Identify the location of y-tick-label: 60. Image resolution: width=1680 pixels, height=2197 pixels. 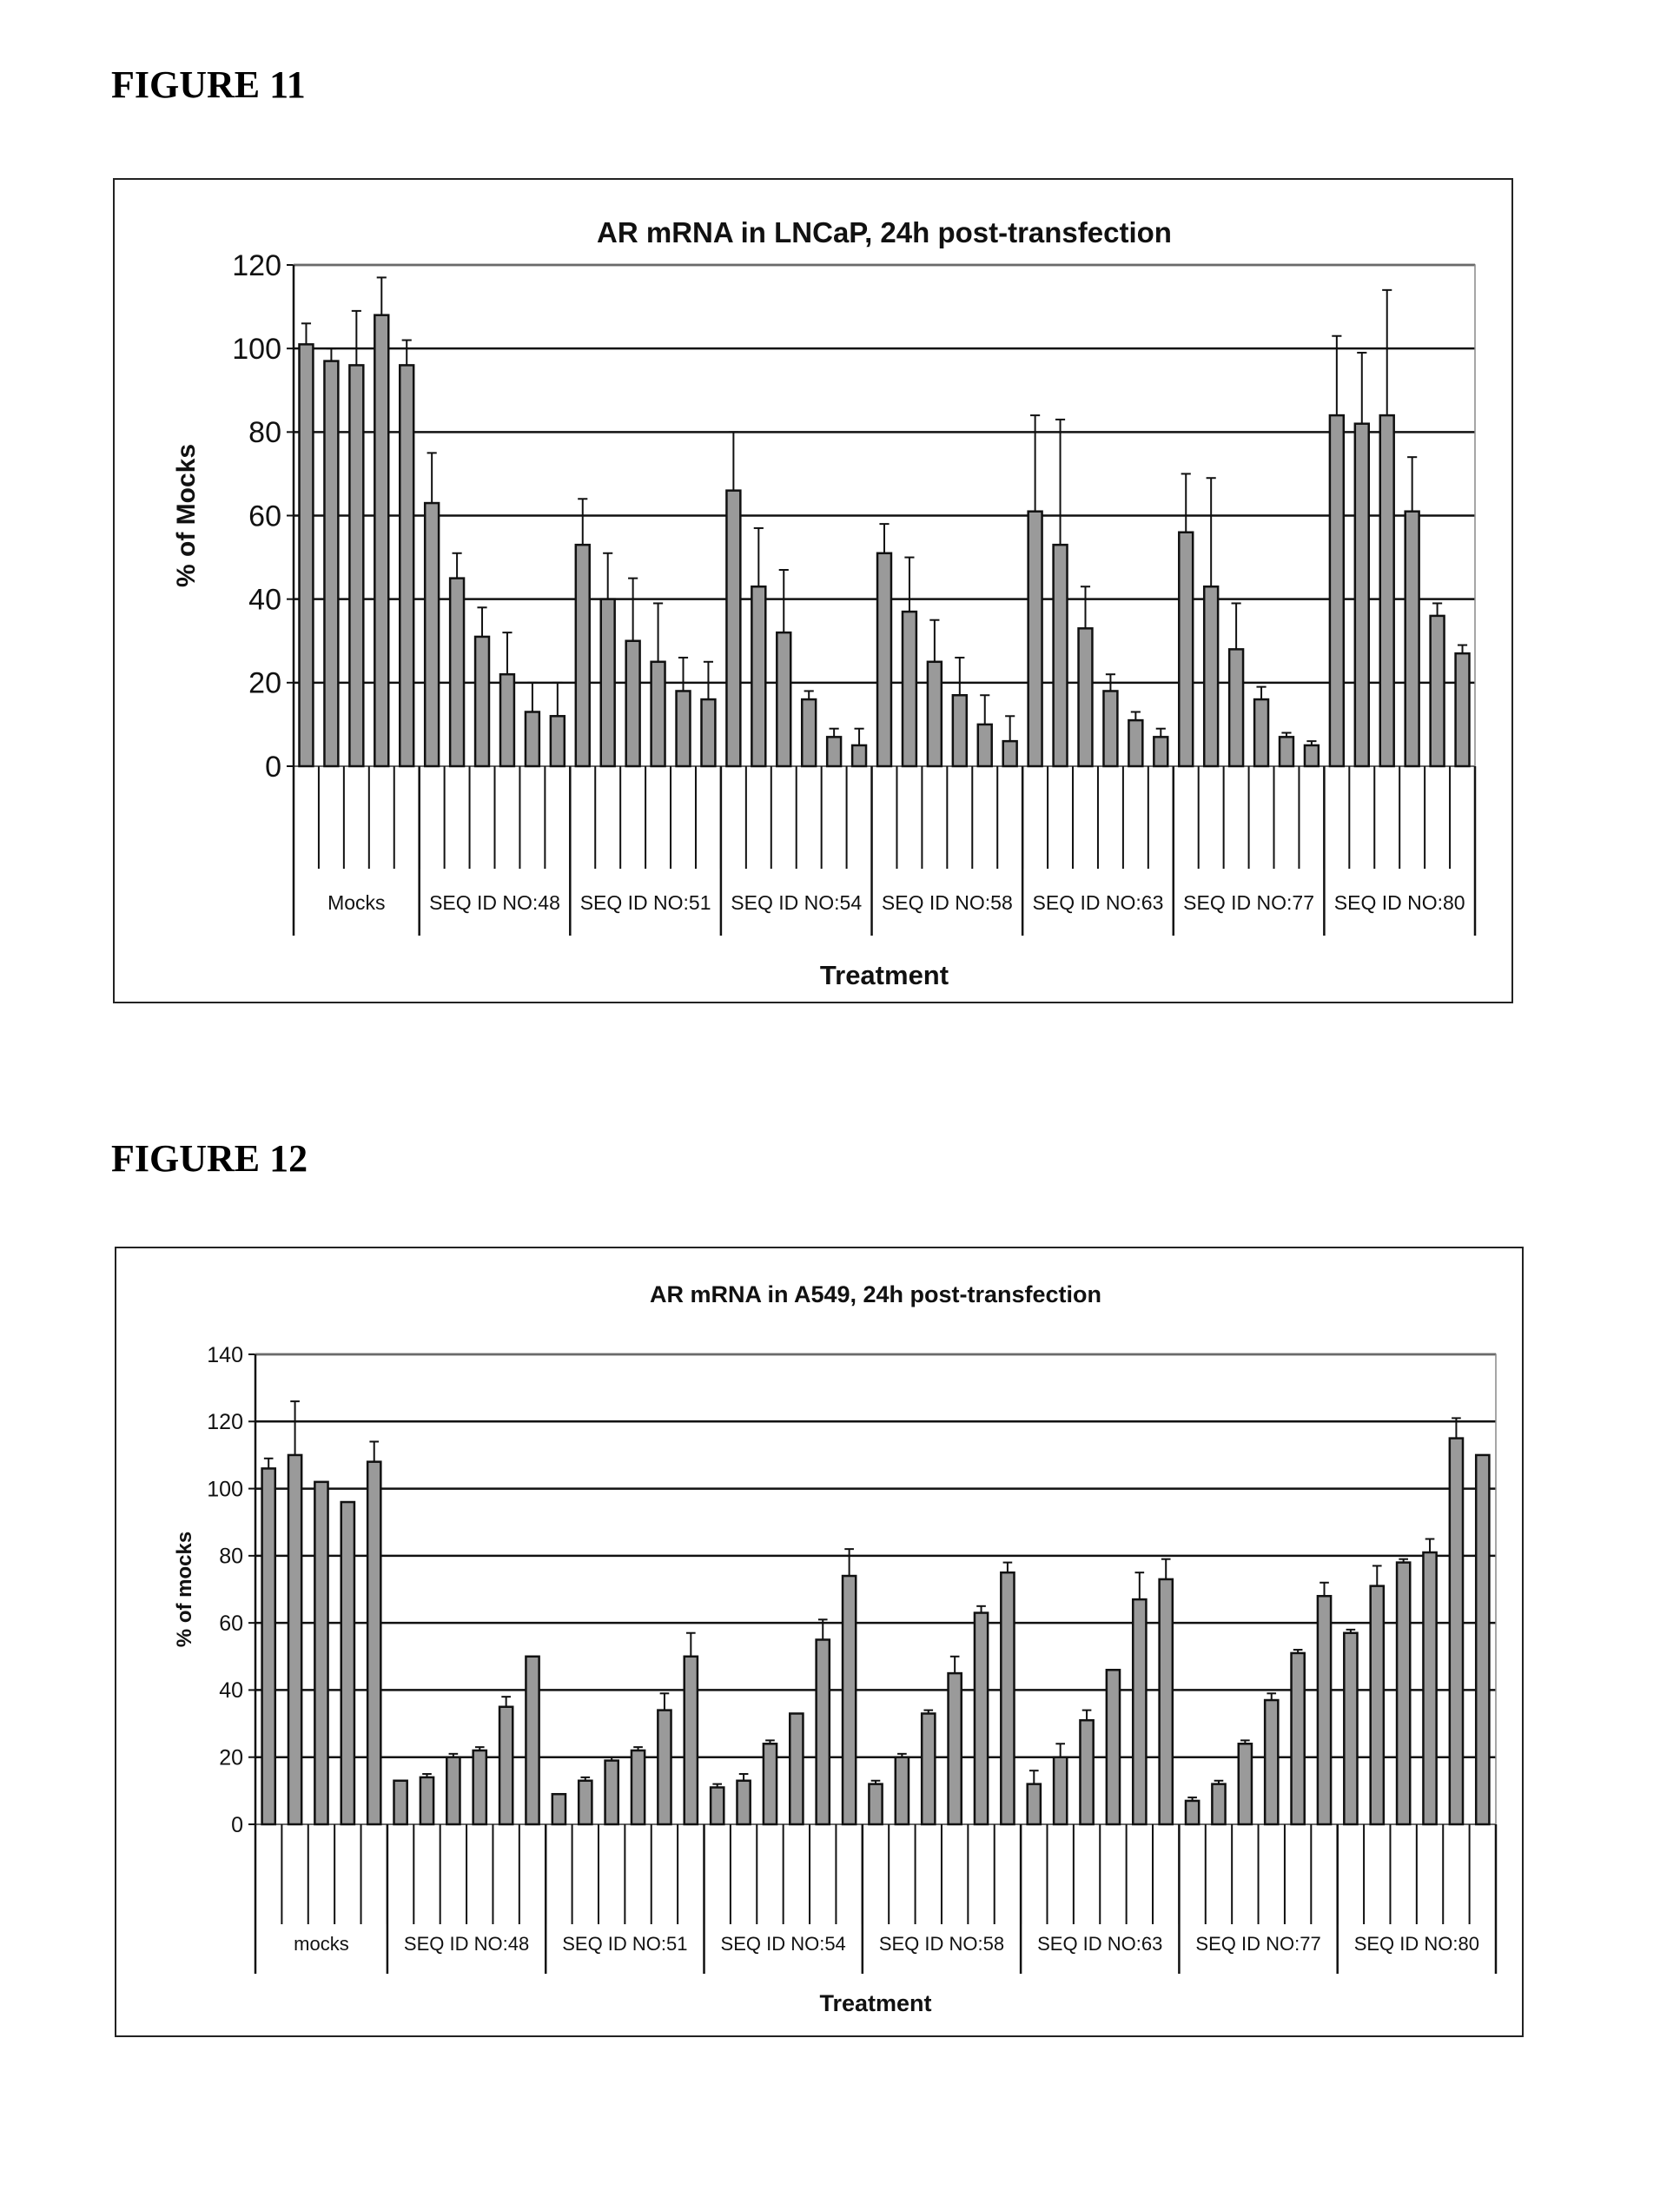
(231, 1623).